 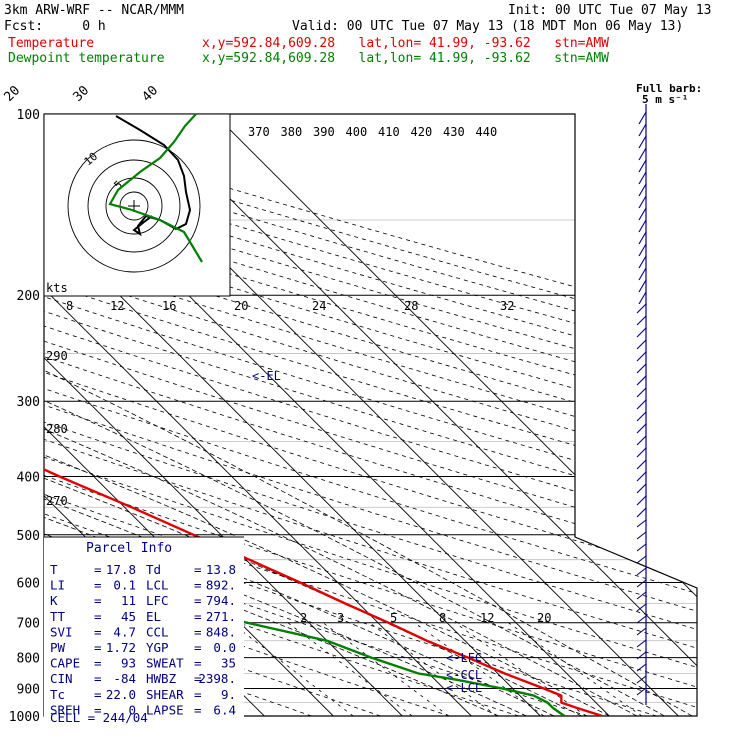 What do you see at coordinates (128, 663) in the screenshot?
I see `parcel-param-value: 93` at bounding box center [128, 663].